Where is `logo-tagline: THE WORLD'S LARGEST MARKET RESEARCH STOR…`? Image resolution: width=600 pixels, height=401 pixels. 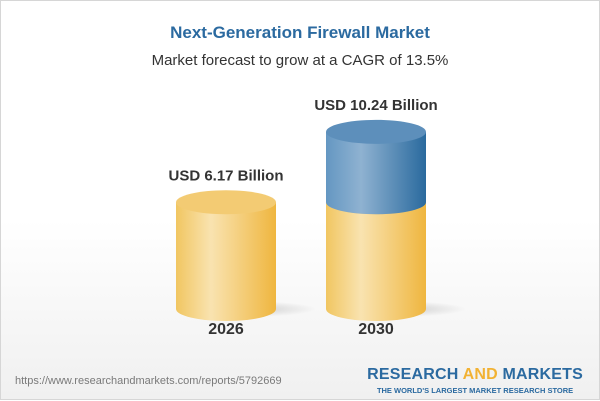
logo-tagline: THE WORLD'S LARGEST MARKET RESEARCH STOR… is located at coordinates (475, 390).